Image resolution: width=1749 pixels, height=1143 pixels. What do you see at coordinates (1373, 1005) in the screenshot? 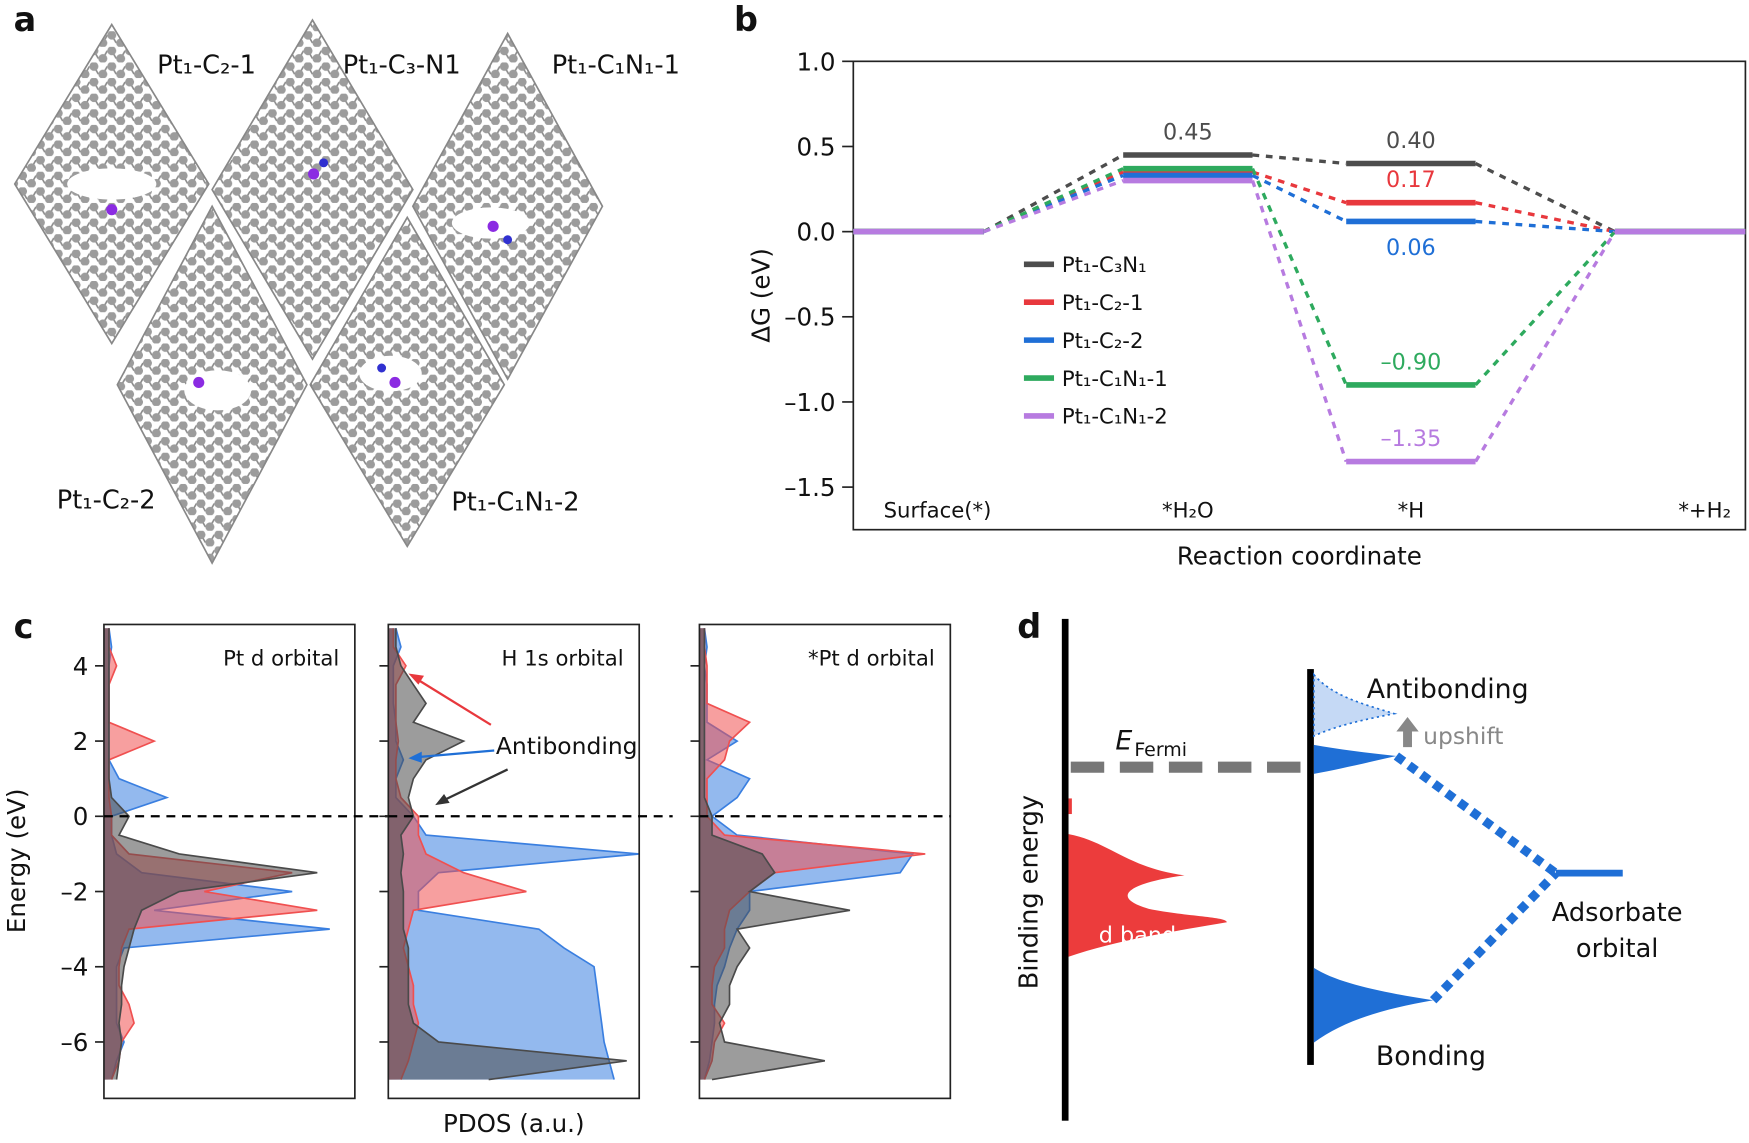
I see `bonding-shape` at bounding box center [1373, 1005].